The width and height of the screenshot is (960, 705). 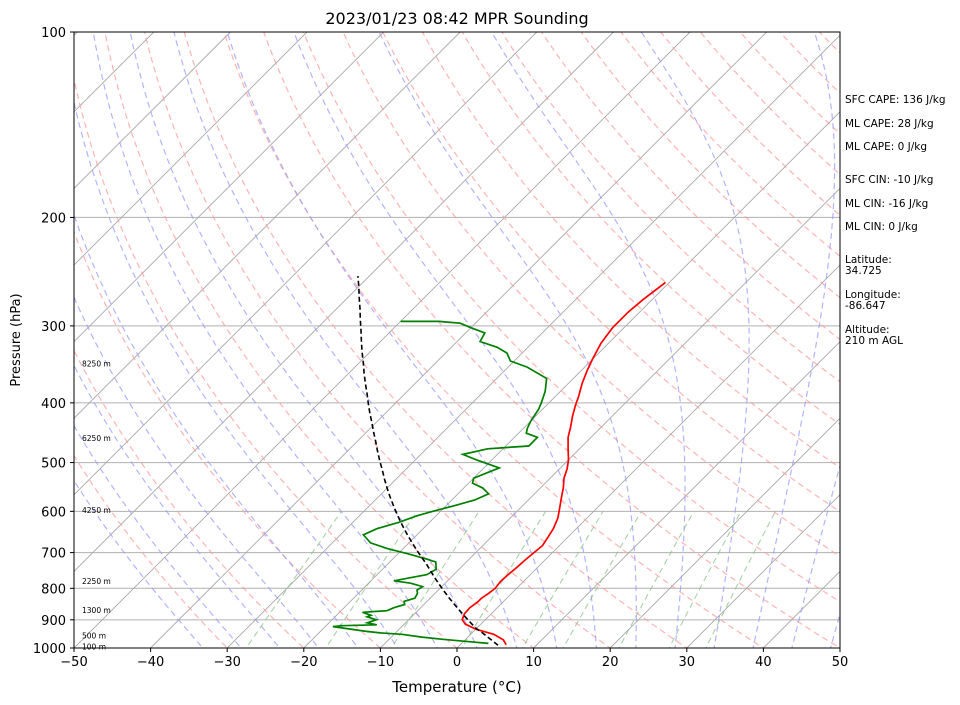 What do you see at coordinates (687, 662) in the screenshot?
I see `x-tick-label: 30` at bounding box center [687, 662].